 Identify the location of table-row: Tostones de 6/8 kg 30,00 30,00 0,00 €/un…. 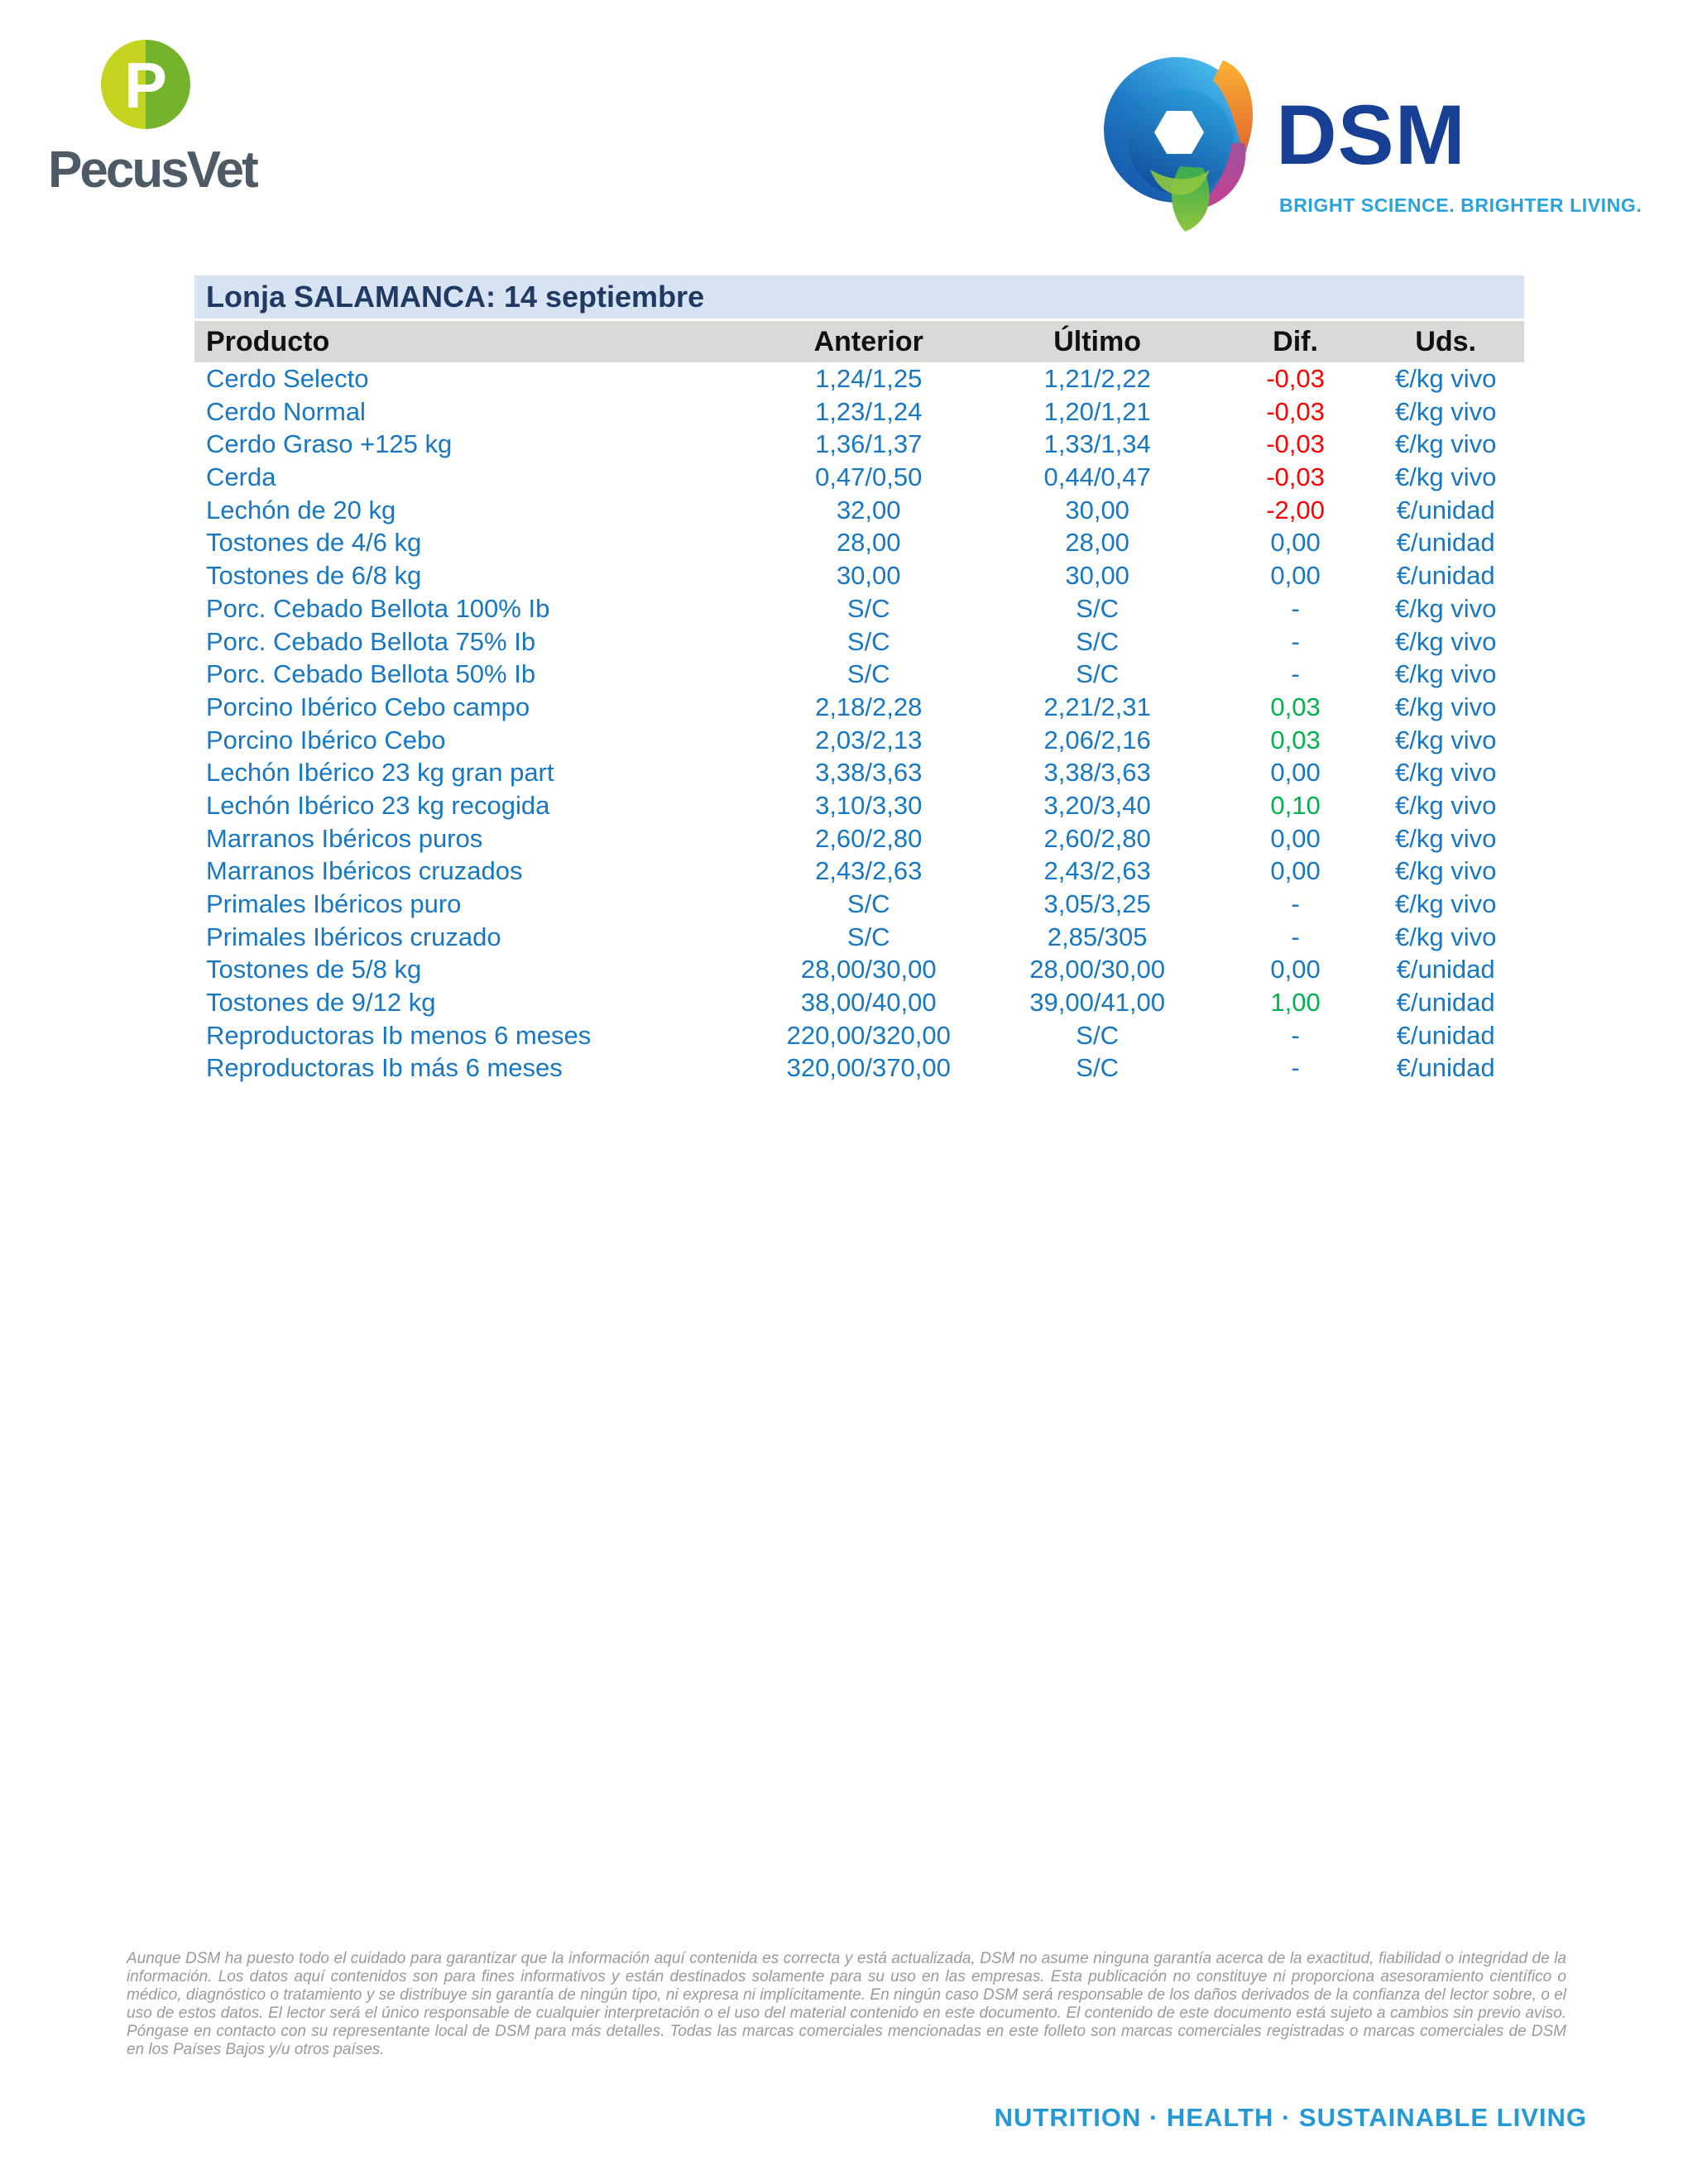
(859, 575).